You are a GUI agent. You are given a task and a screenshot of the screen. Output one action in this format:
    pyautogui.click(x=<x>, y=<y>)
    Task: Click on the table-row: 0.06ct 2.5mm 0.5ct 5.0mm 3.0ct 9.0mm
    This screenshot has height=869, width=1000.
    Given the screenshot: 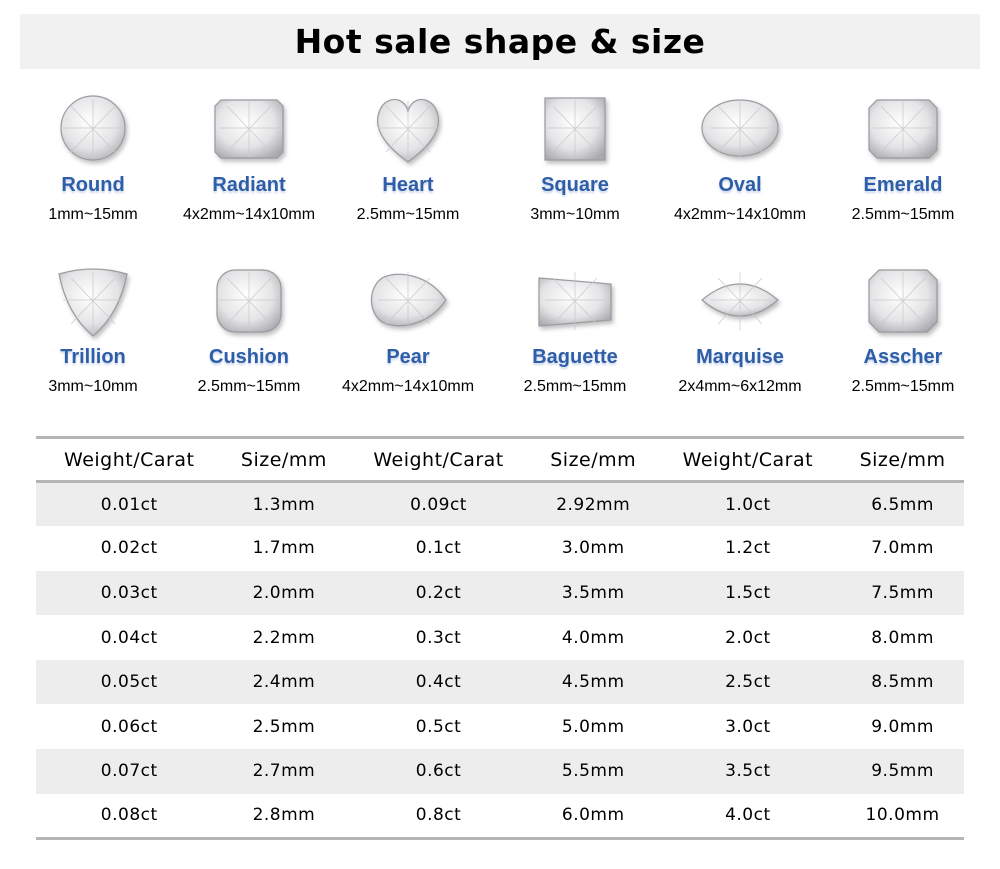 What is the action you would take?
    pyautogui.click(x=500, y=726)
    